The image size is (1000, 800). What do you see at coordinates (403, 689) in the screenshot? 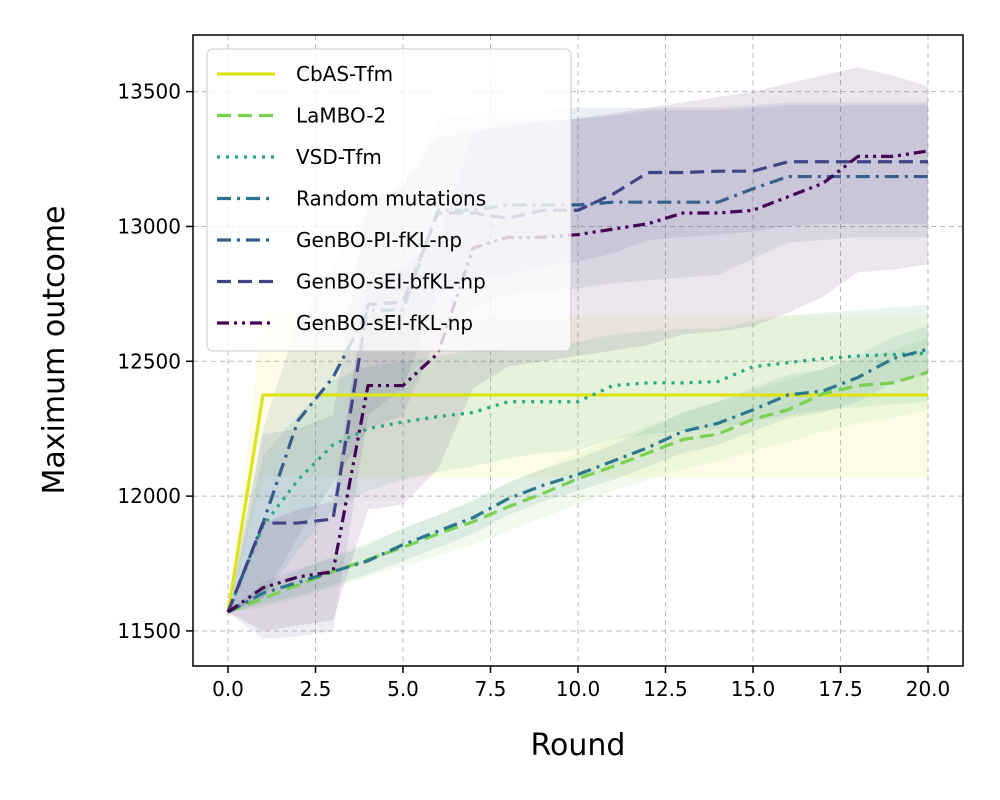
I see `x-tick-label: 5.0` at bounding box center [403, 689].